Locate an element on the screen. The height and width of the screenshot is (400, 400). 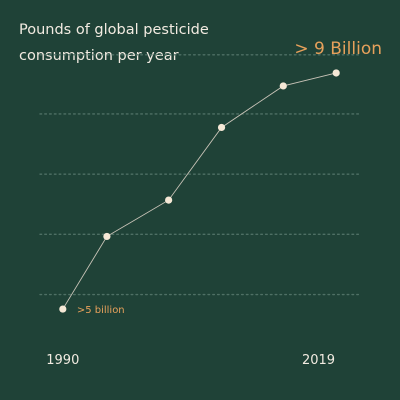
x-tick-label-2019: 2019 is located at coordinates (318, 360).